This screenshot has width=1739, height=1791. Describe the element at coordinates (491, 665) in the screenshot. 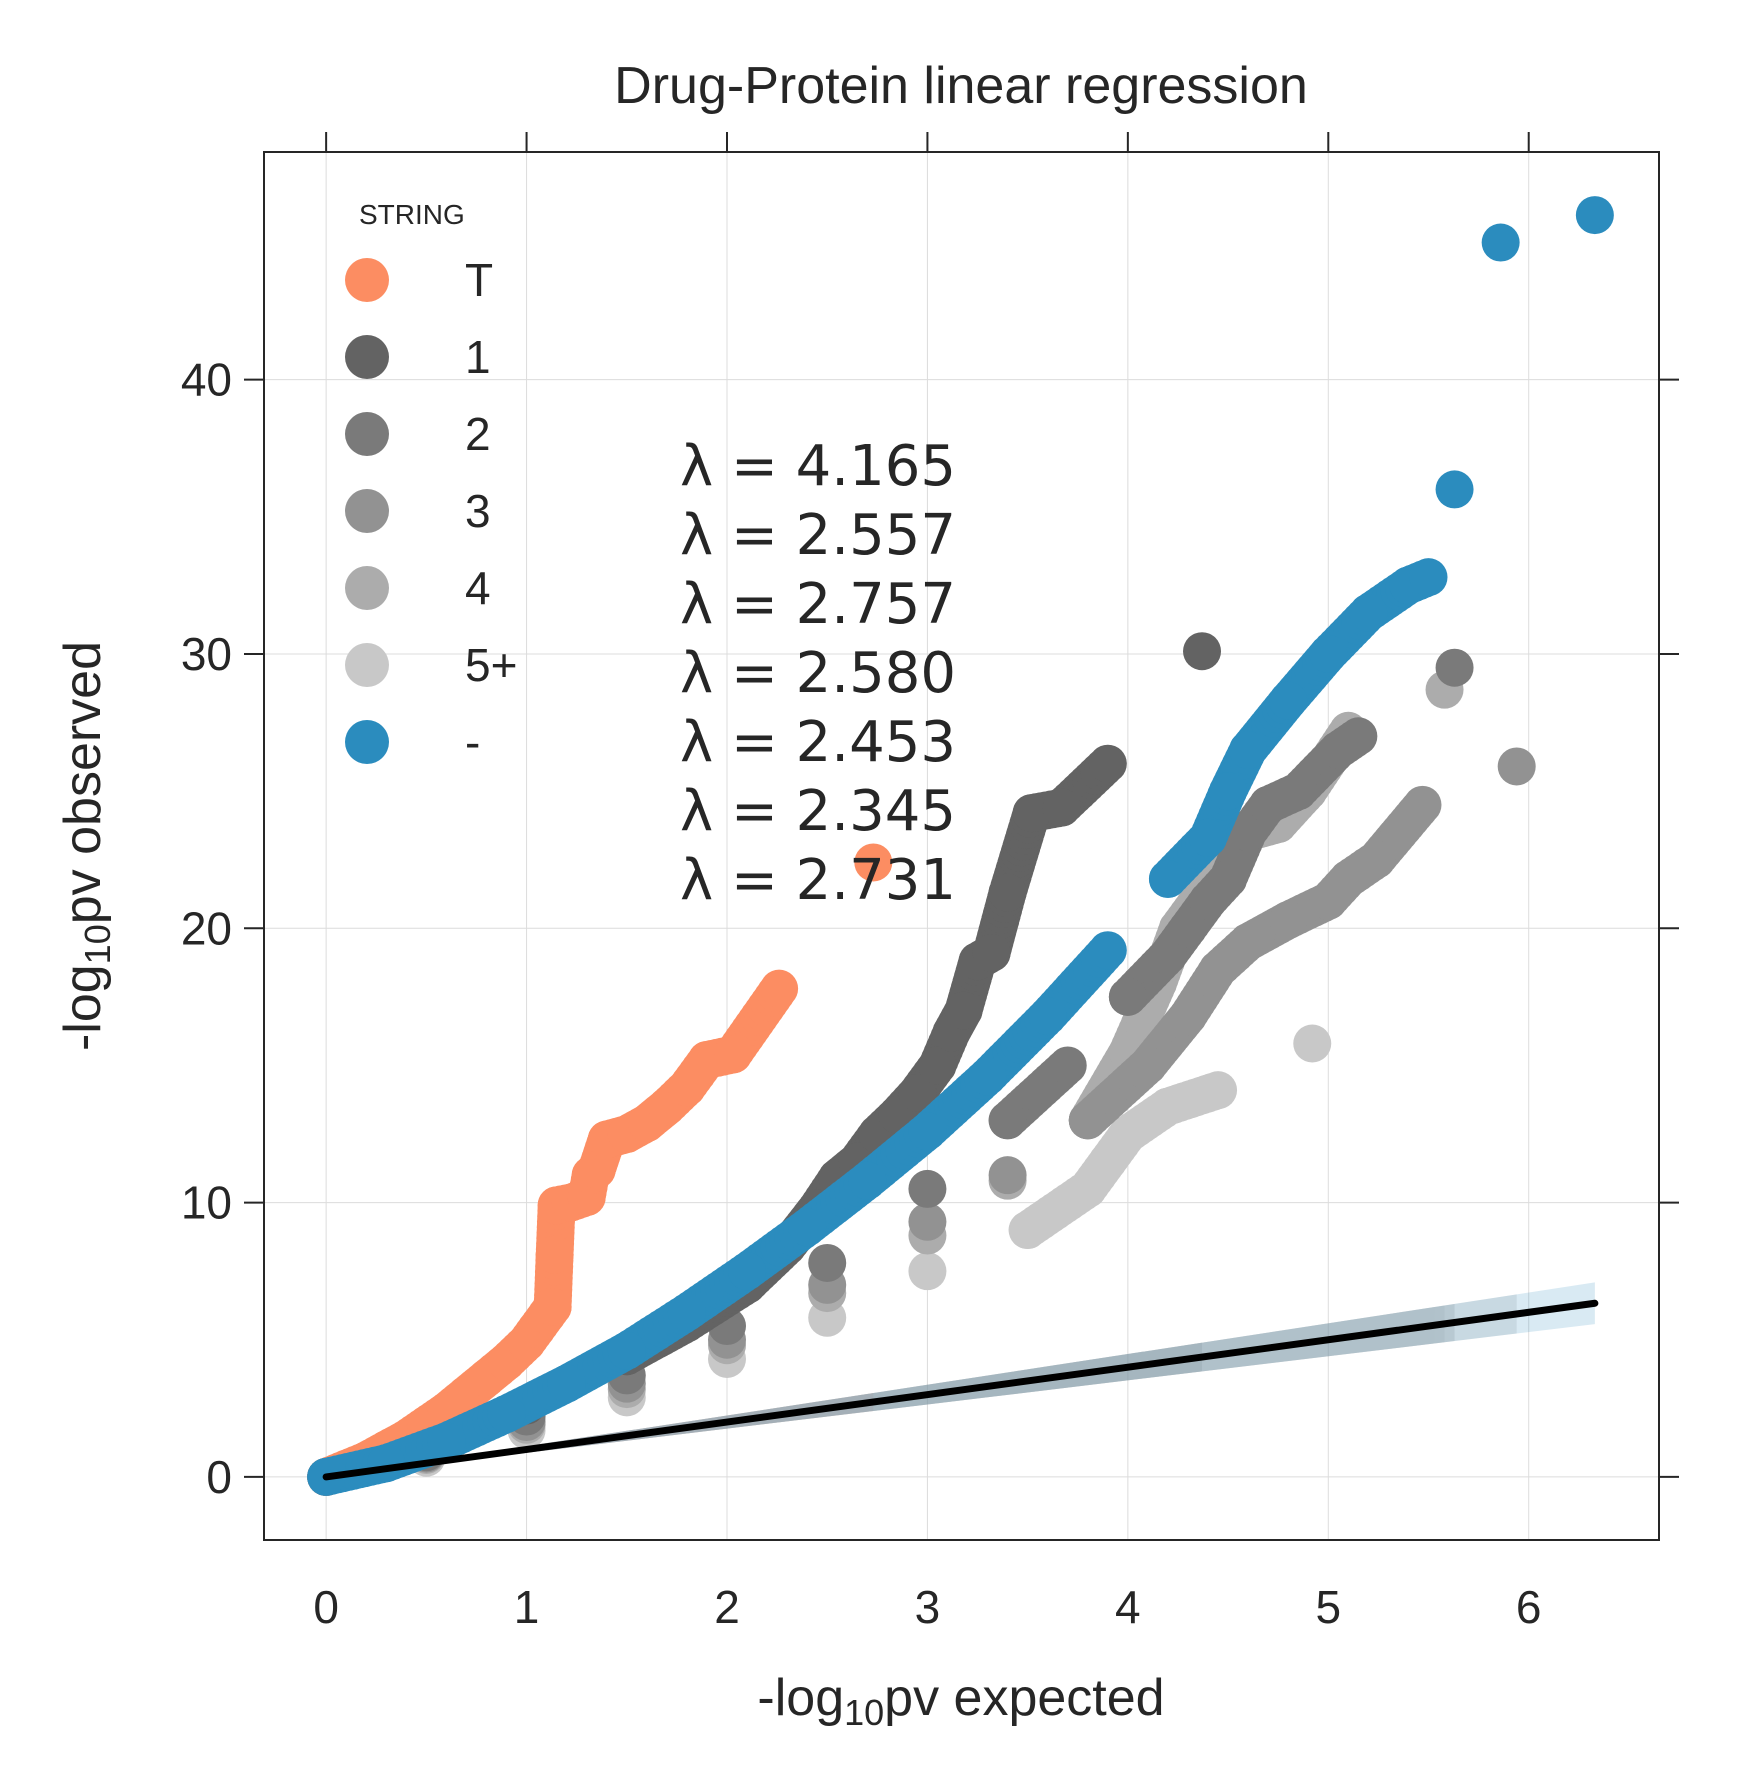

I see `legend-label: 5+` at that location.